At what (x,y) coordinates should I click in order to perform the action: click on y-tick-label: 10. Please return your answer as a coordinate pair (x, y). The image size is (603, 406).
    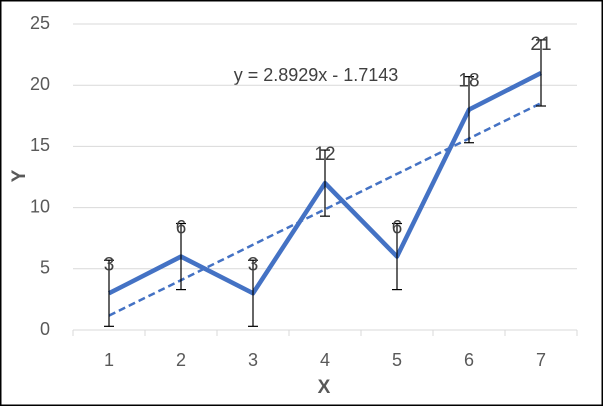
    Looking at the image, I should click on (40, 206).